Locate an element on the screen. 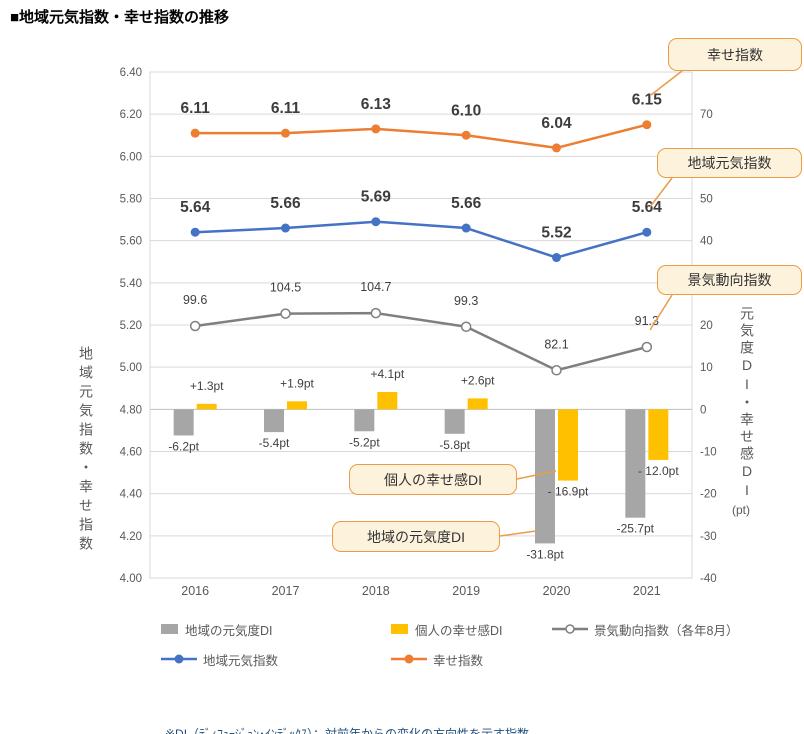 This screenshot has height=734, width=804. right-axis-unit: (pt) is located at coordinates (741, 510).